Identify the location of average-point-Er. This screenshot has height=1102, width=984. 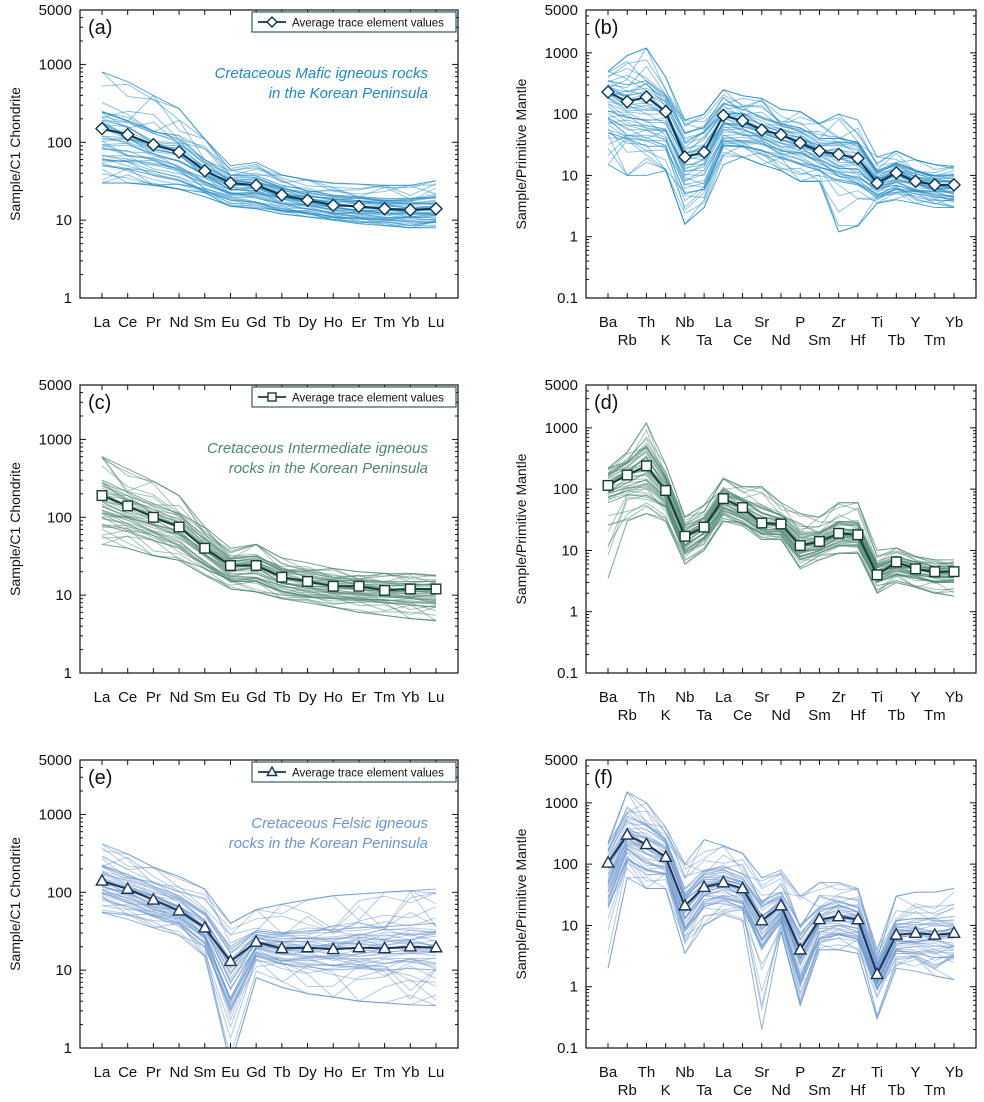
(358, 206).